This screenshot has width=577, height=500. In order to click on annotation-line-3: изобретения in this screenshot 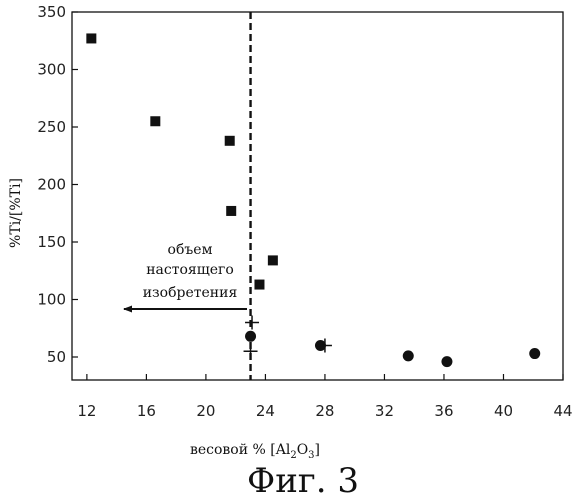, I will do `click(190, 293)`.